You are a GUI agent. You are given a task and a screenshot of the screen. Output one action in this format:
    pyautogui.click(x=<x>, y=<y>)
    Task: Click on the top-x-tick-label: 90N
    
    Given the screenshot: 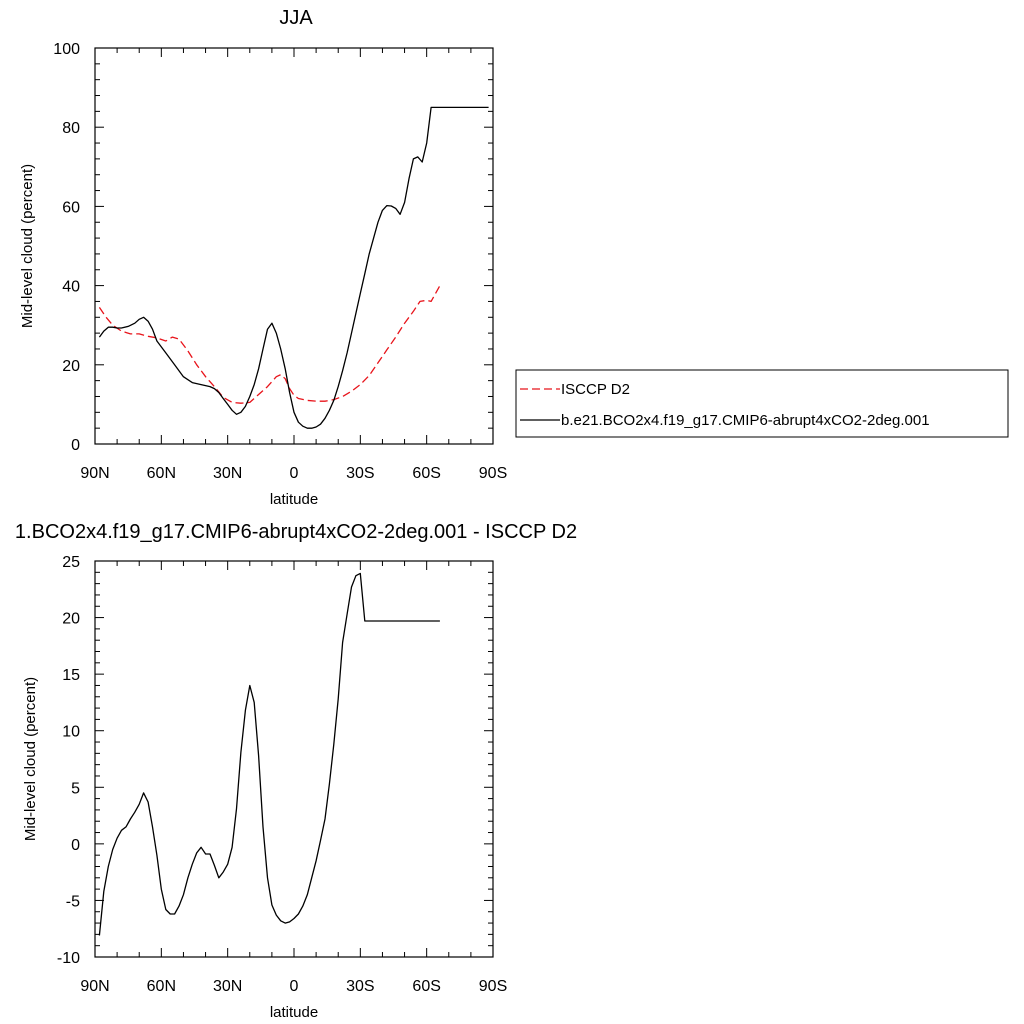 What is the action you would take?
    pyautogui.click(x=94, y=473)
    